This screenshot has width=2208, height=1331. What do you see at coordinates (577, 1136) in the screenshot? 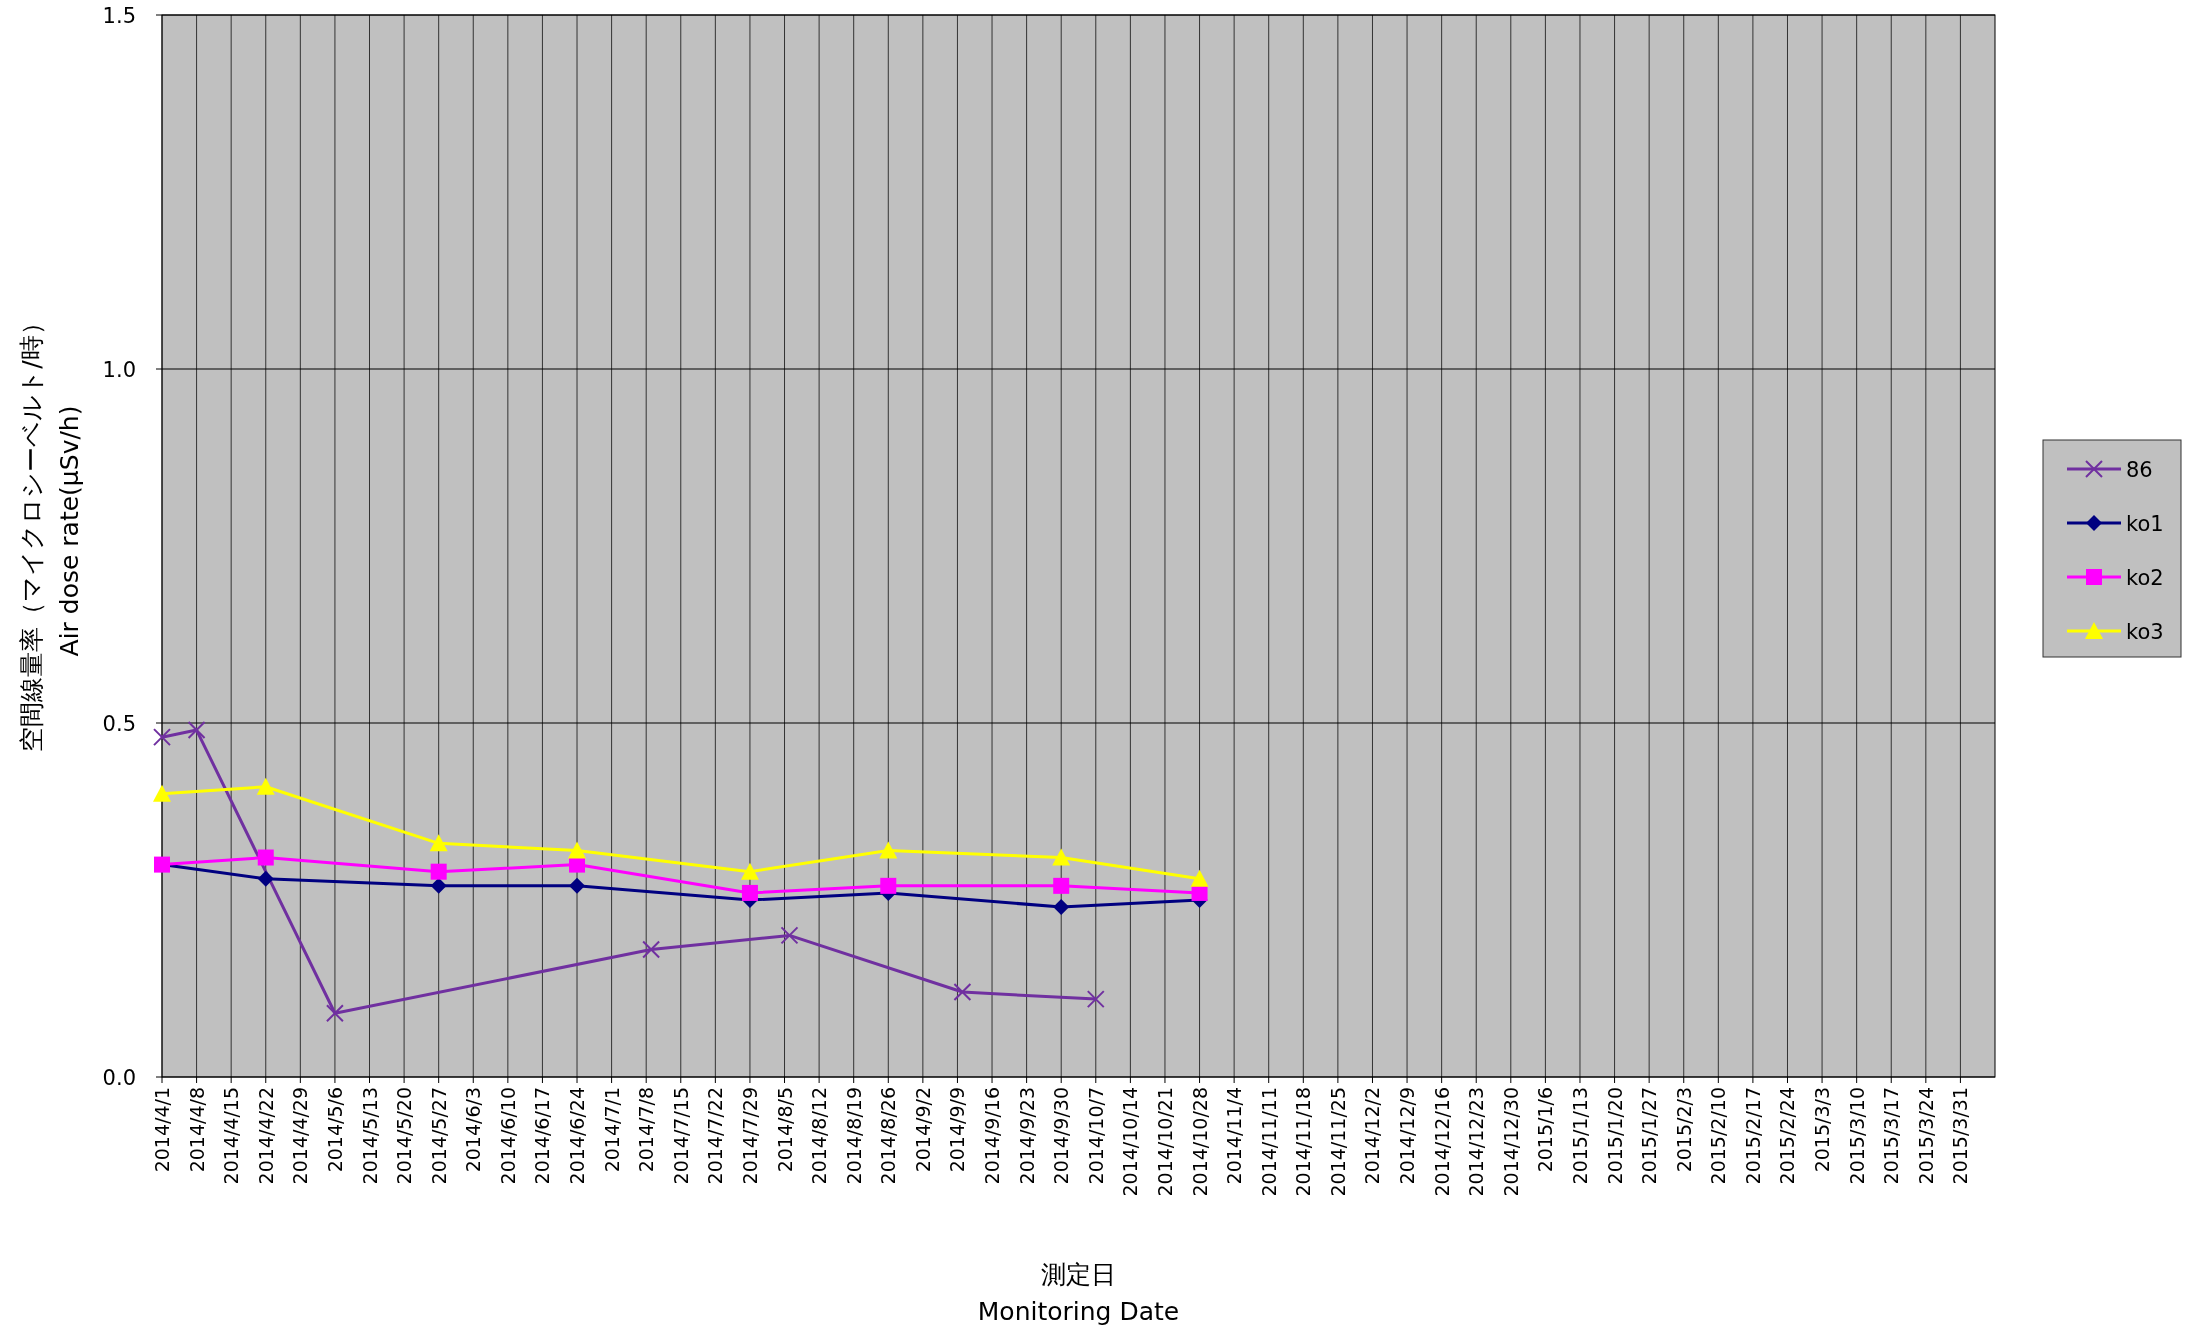
I see `x-tick-label: 2014/6/24` at bounding box center [577, 1136].